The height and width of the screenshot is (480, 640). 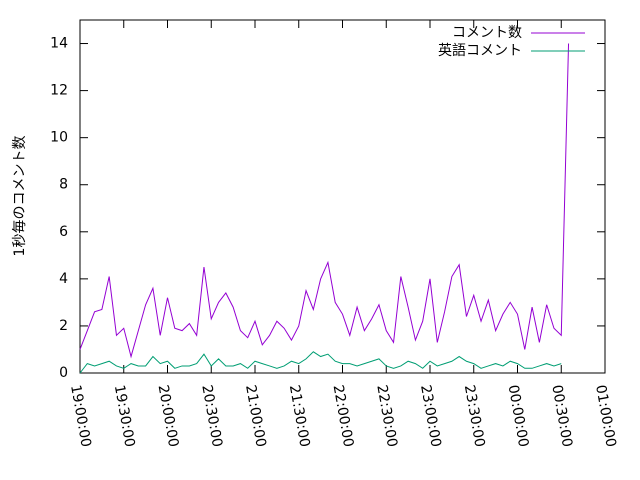 What do you see at coordinates (59, 138) in the screenshot?
I see `y-tick-label: 10` at bounding box center [59, 138].